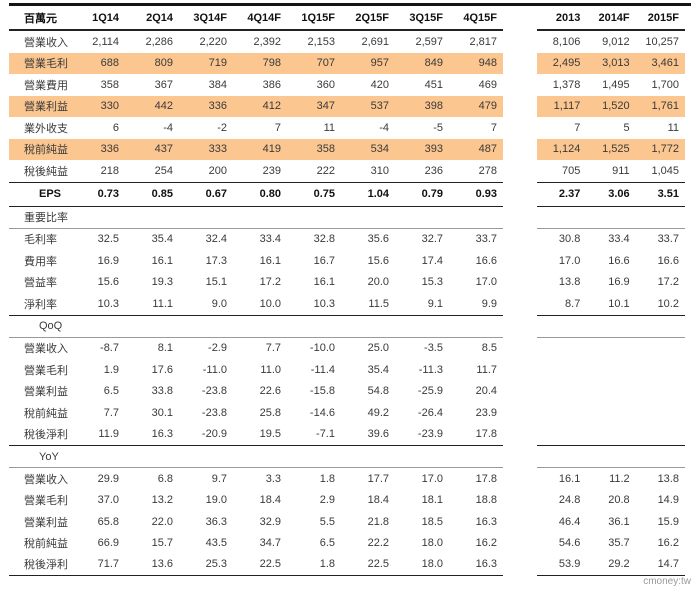 The width and height of the screenshot is (700, 590). Describe the element at coordinates (324, 260) in the screenshot. I see `value-cell: 16.7` at that location.